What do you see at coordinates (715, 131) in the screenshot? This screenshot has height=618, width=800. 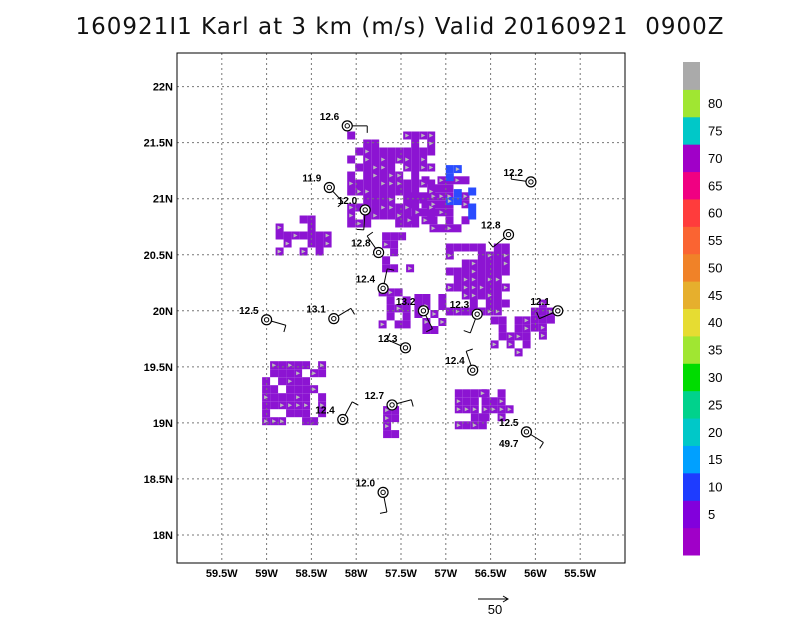 I see `colorbar-label: 75` at bounding box center [715, 131].